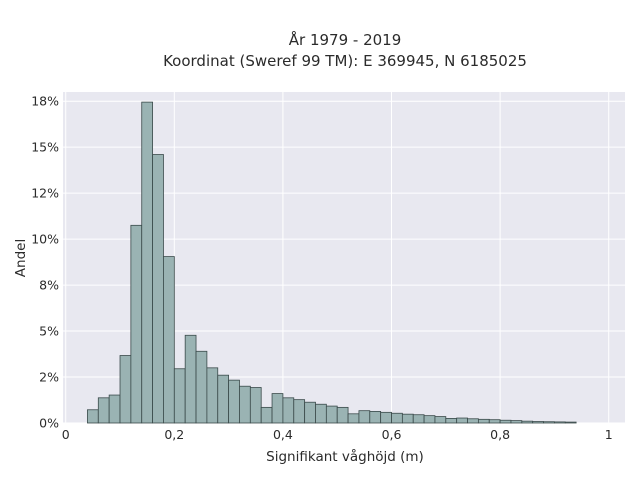  What do you see at coordinates (337, 434) in the screenshot?
I see `x-axis-ticks: 0 0,2 0,4 0,6 0,8 1` at bounding box center [337, 434].